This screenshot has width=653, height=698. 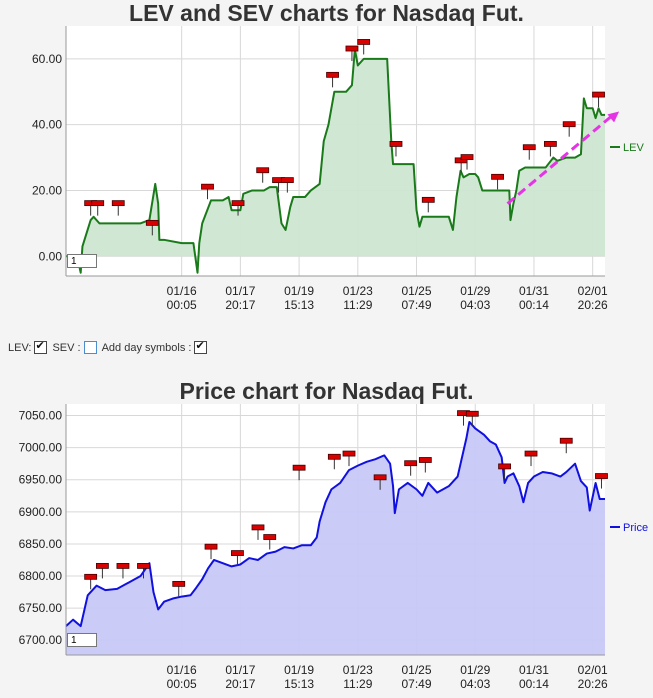 What do you see at coordinates (20, 347) in the screenshot?
I see `lev-checkbox-label: LEV:` at bounding box center [20, 347].